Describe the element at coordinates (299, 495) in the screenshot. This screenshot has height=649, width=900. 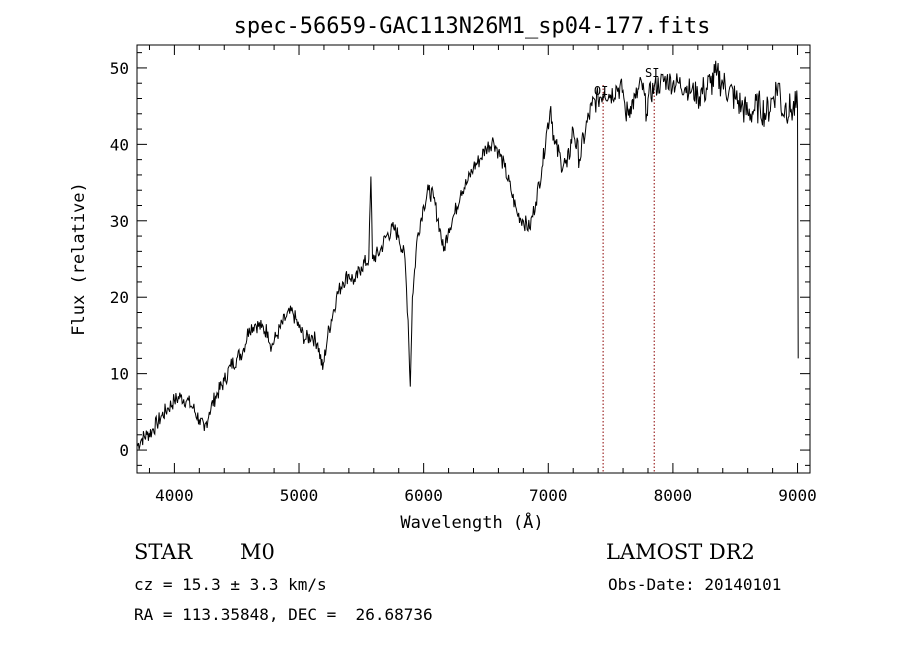
I see `x-tick-label: 5000` at that location.